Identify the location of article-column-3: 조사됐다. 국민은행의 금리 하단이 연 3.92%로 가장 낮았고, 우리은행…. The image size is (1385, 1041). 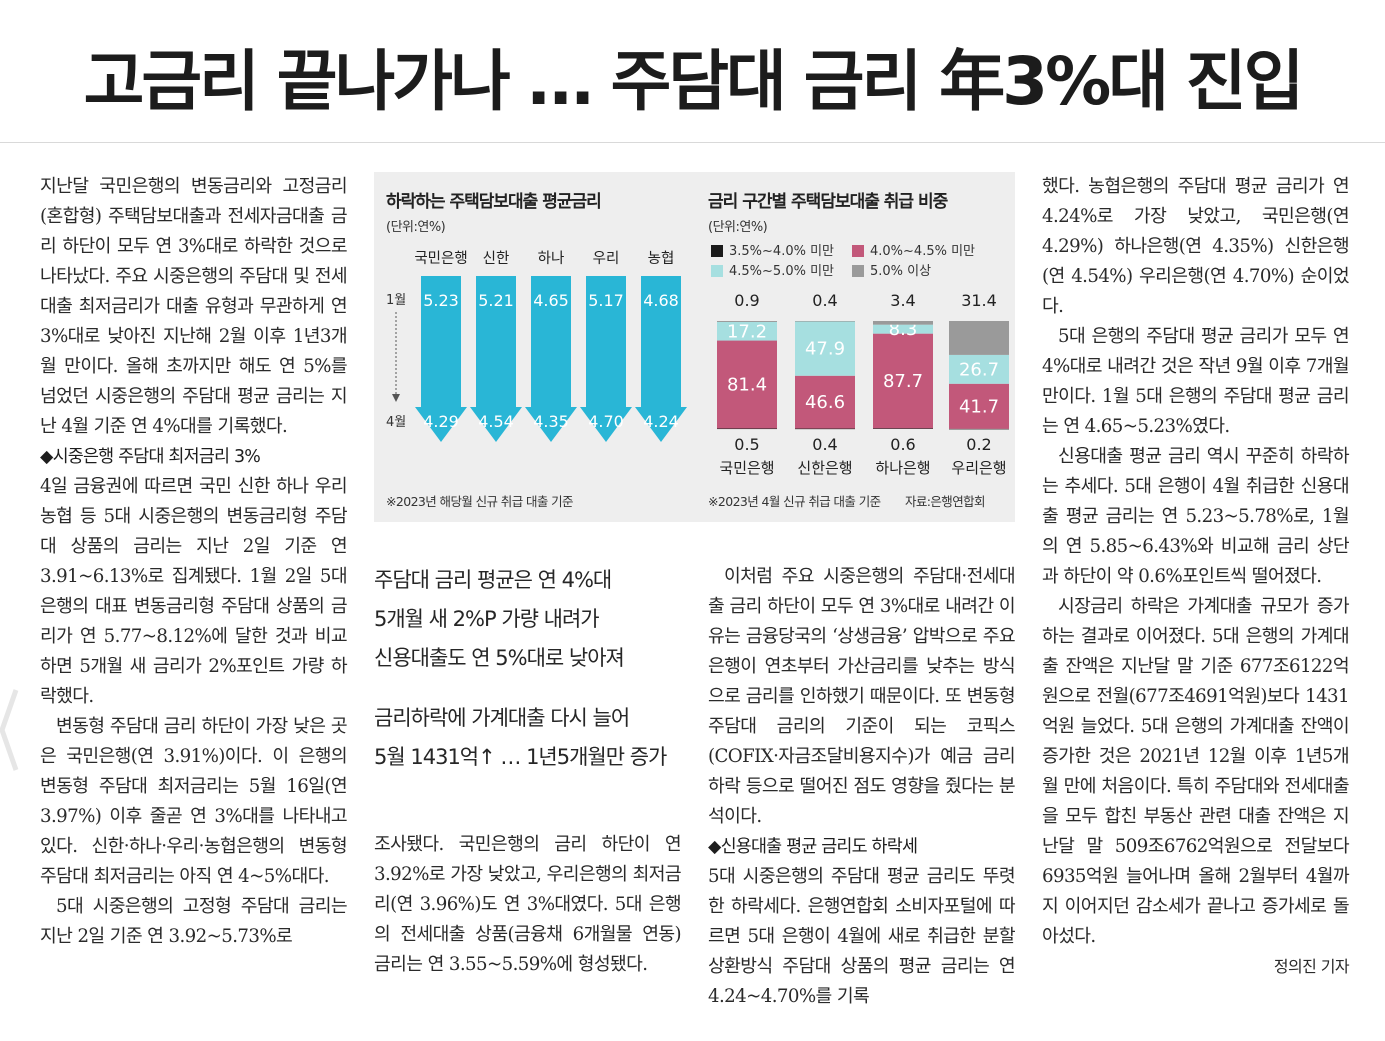
(528, 905).